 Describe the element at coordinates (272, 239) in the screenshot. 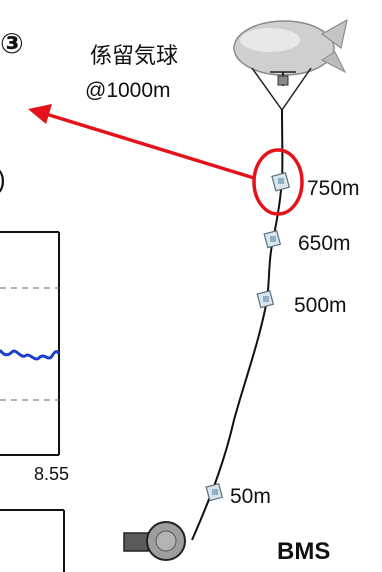

I see `sensor-650m` at that location.